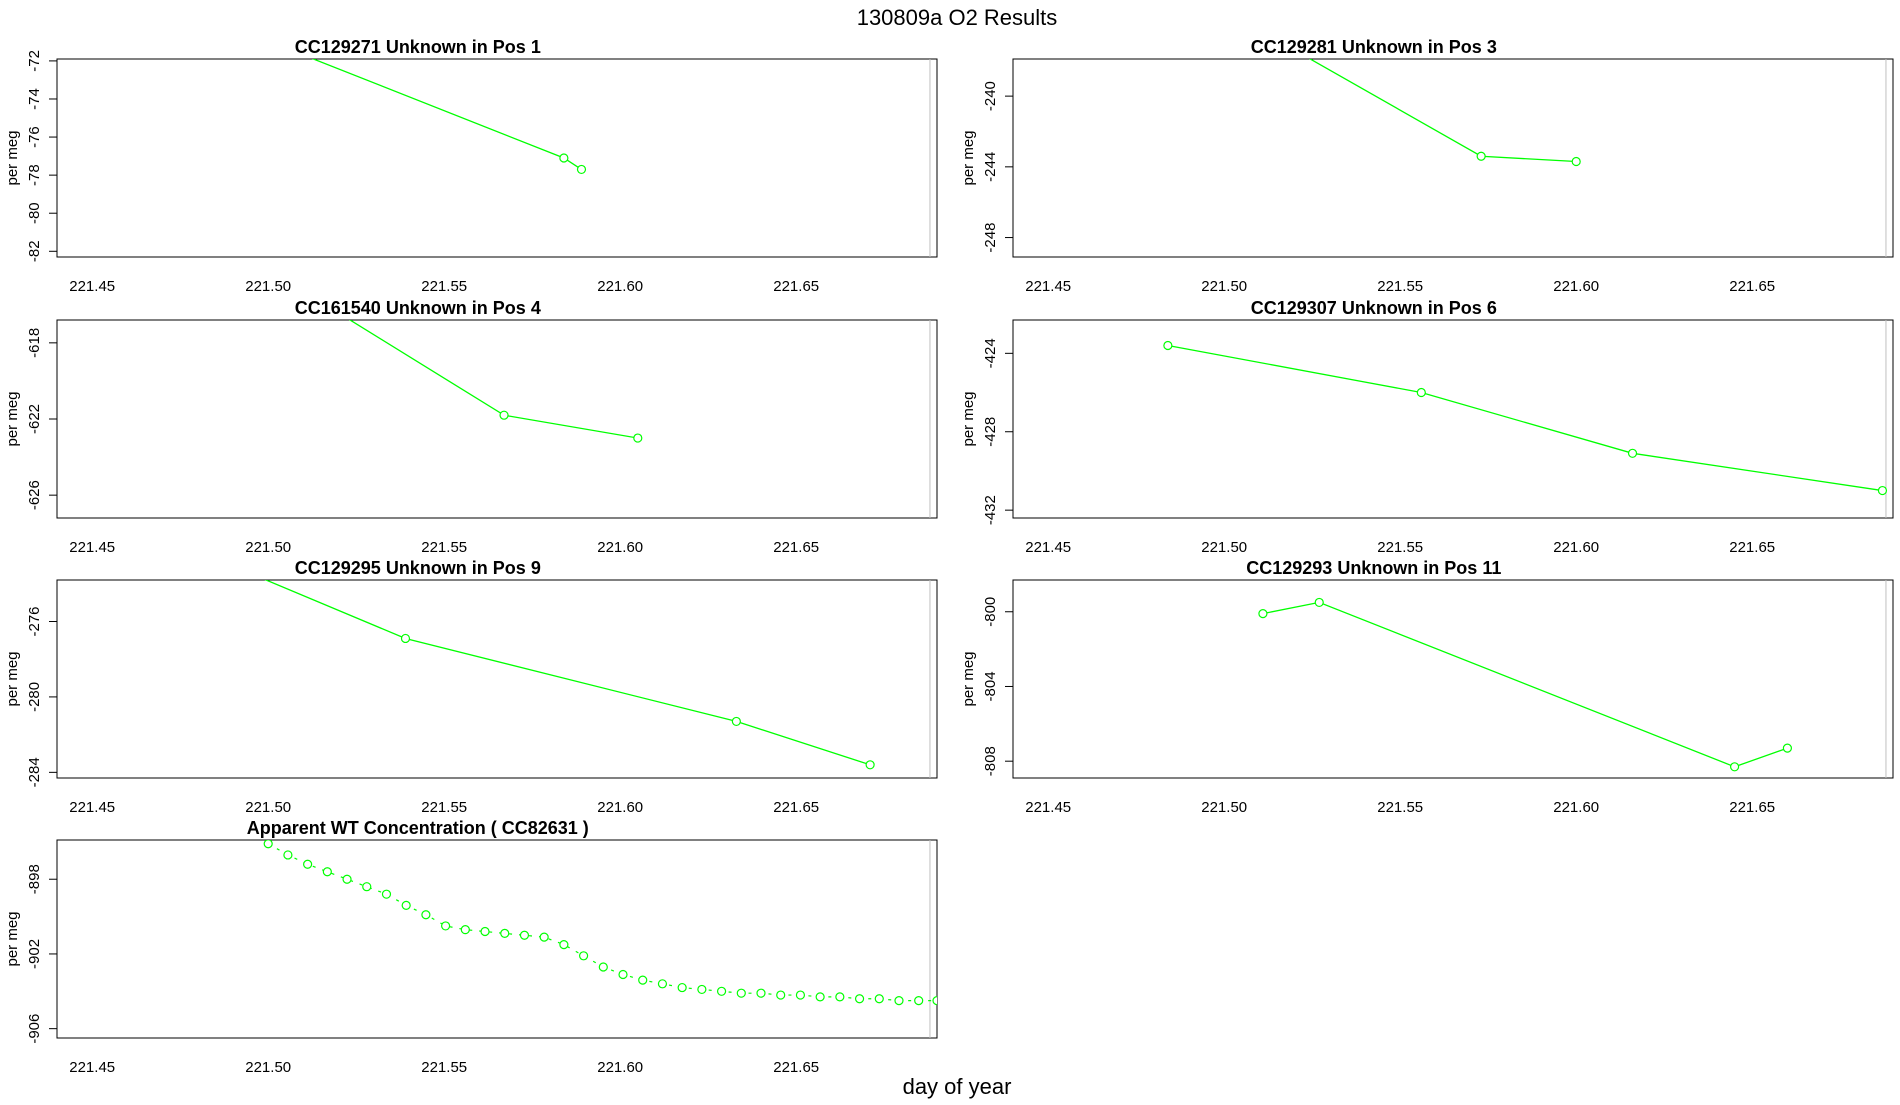 The height and width of the screenshot is (1105, 1900). I want to click on panel-title: CC129281 Unknown in Pos 3, so click(1374, 47).